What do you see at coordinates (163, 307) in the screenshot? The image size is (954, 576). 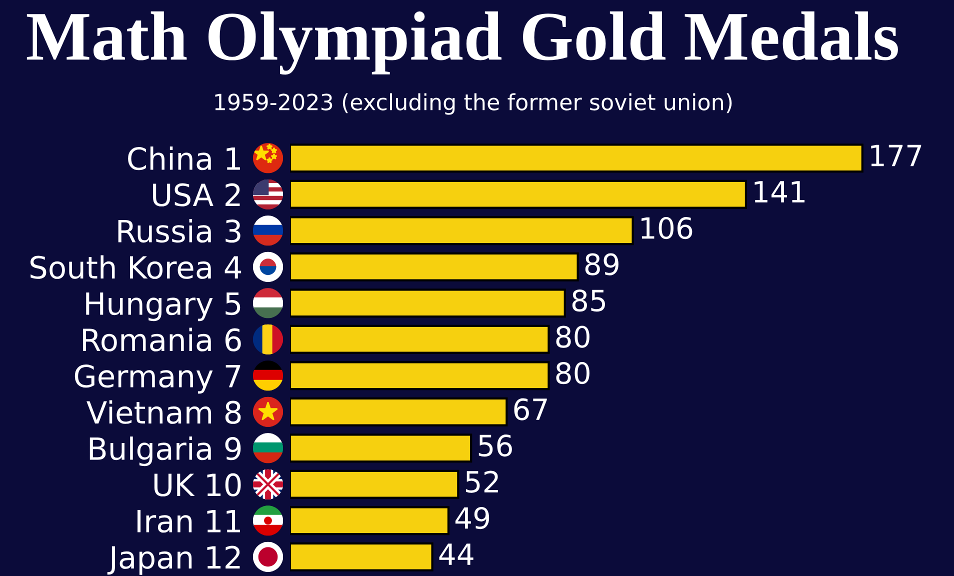 I see `y-tick-label: Hungary 5` at bounding box center [163, 307].